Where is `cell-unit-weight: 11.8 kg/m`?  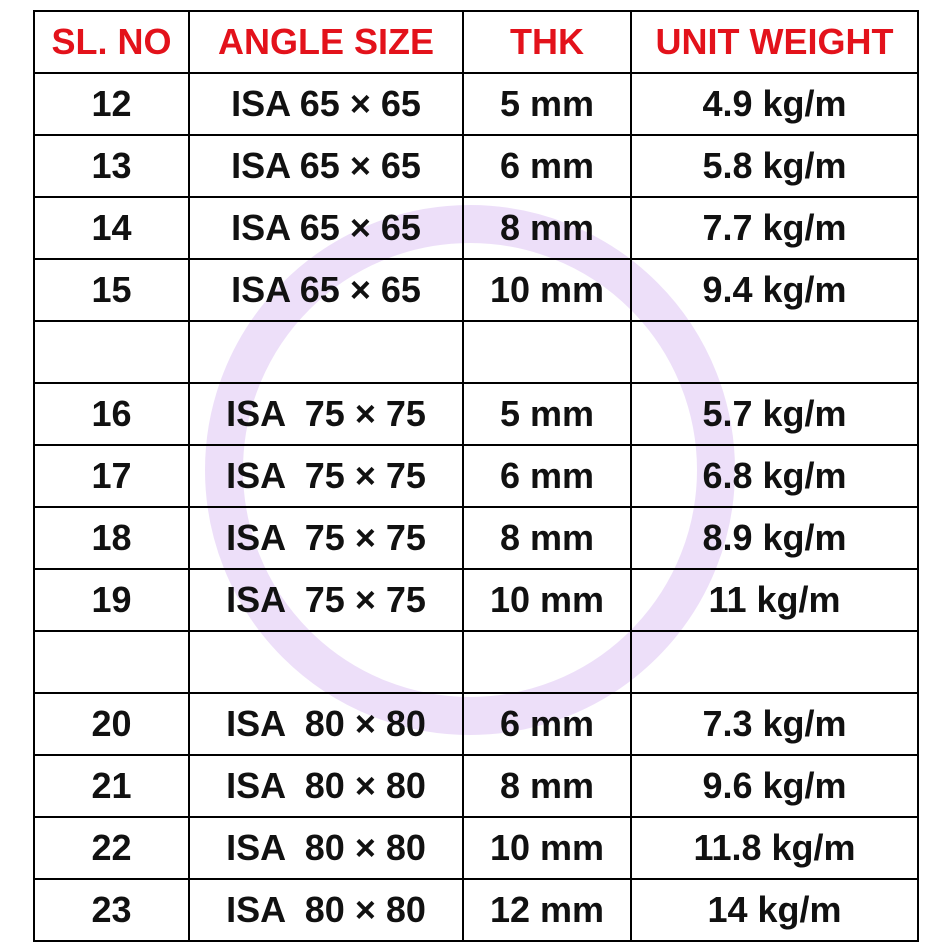
cell-unit-weight: 11.8 kg/m is located at coordinates (774, 848).